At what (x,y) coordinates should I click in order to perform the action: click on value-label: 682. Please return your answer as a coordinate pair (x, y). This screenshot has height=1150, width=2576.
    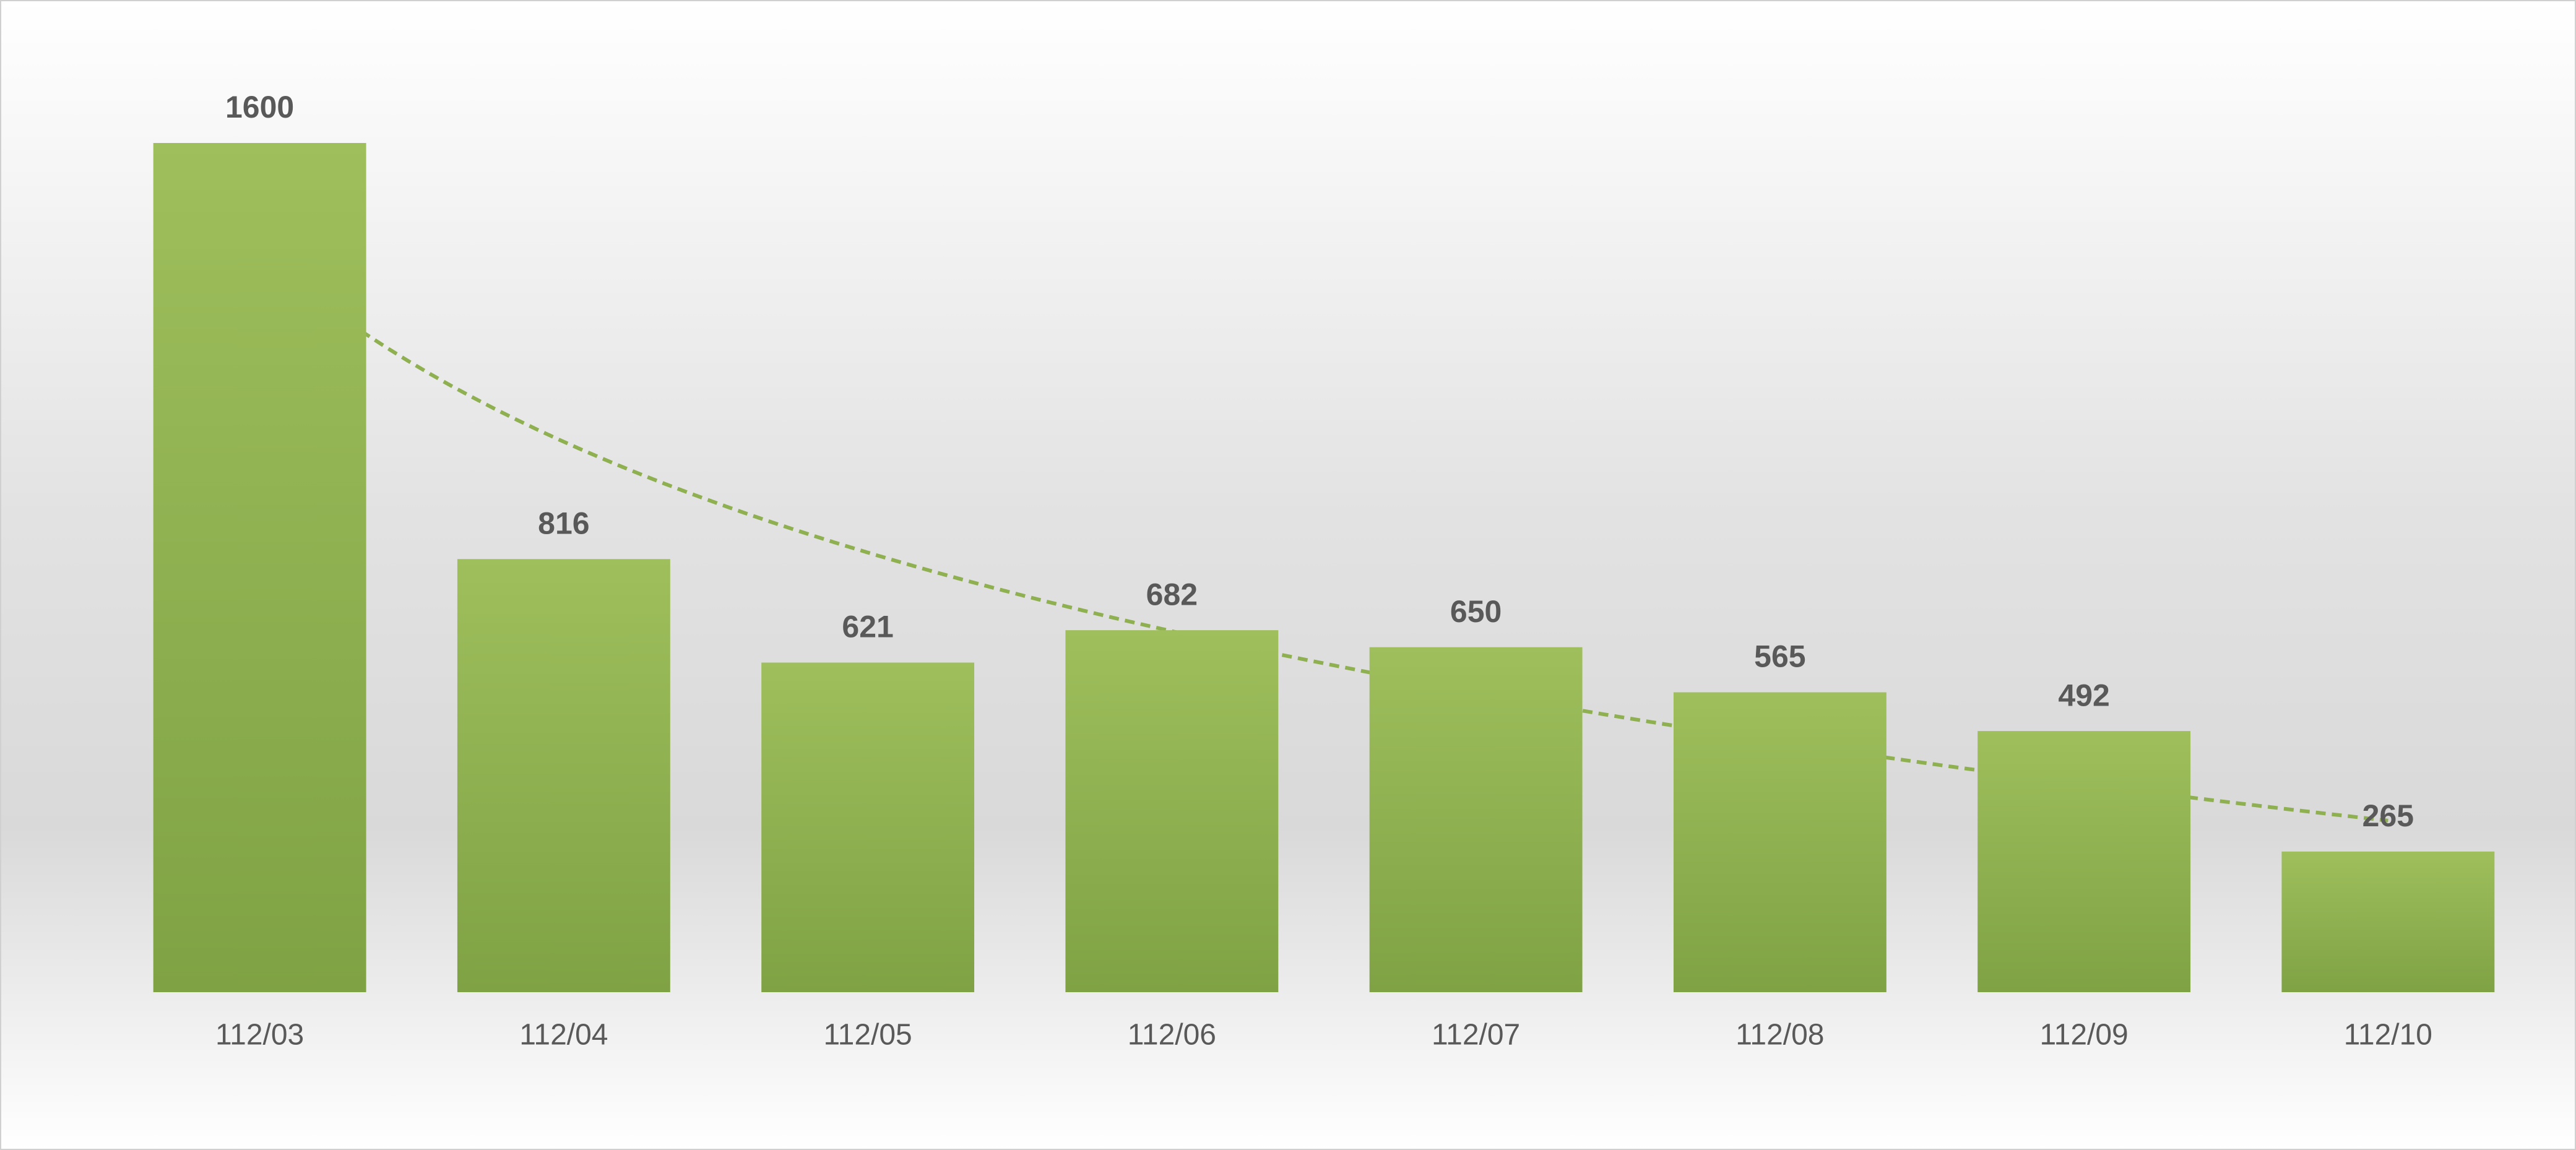
    Looking at the image, I should click on (1172, 594).